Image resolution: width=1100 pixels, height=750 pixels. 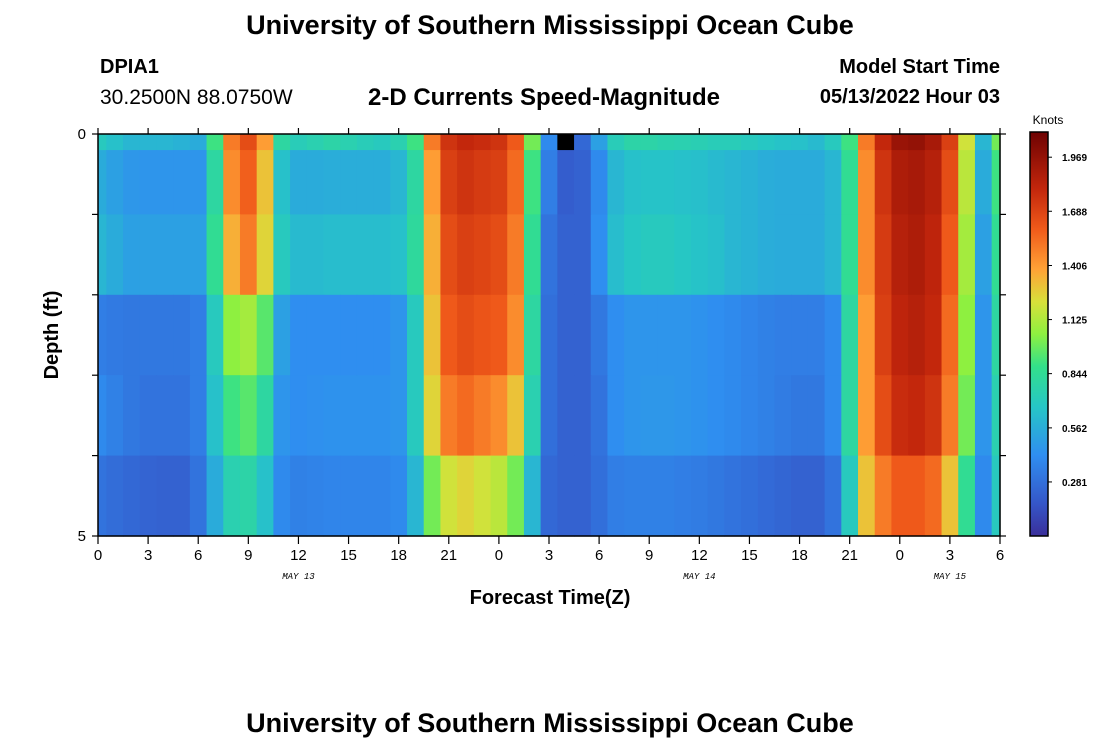 What do you see at coordinates (699, 577) in the screenshot?
I see `date-label: MAY 14` at bounding box center [699, 577].